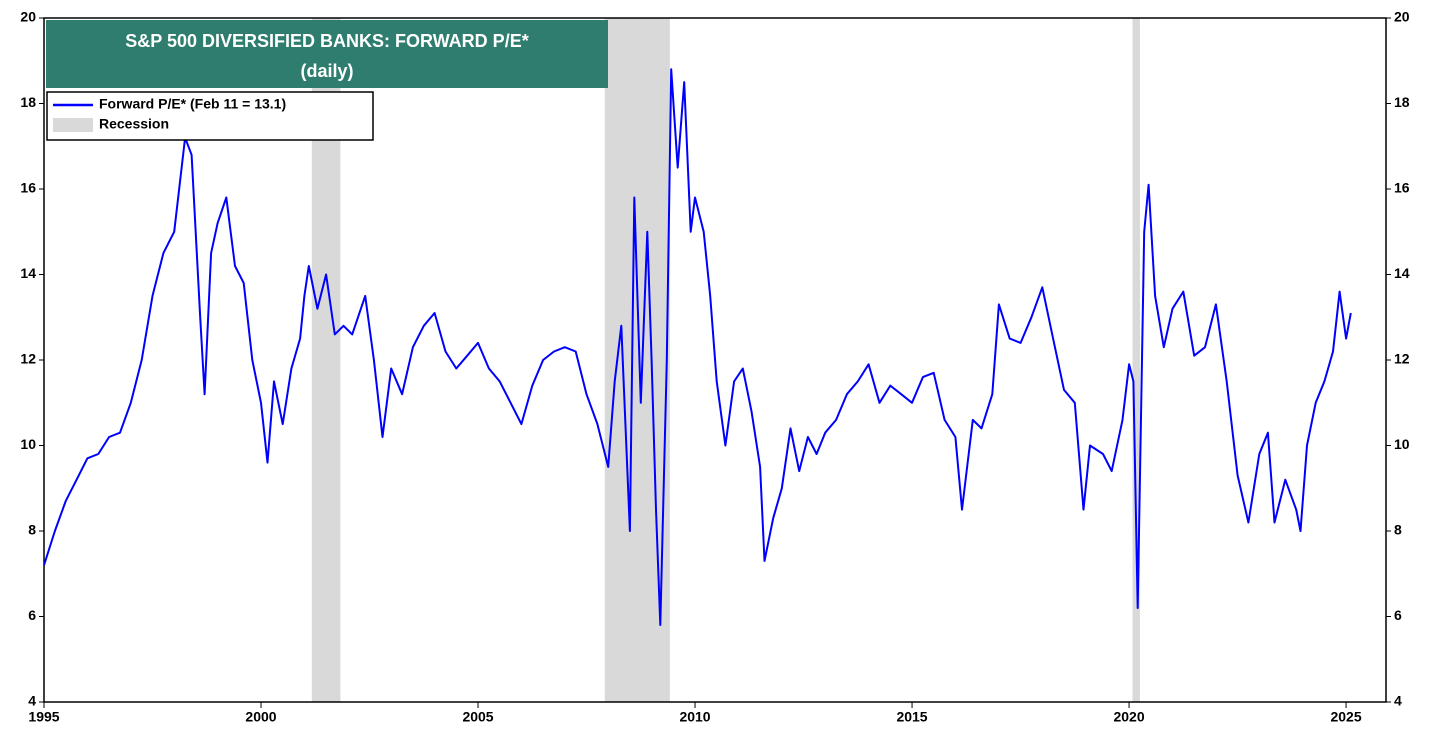  What do you see at coordinates (1398, 530) in the screenshot?
I see `y2-tick-label: 8` at bounding box center [1398, 530].